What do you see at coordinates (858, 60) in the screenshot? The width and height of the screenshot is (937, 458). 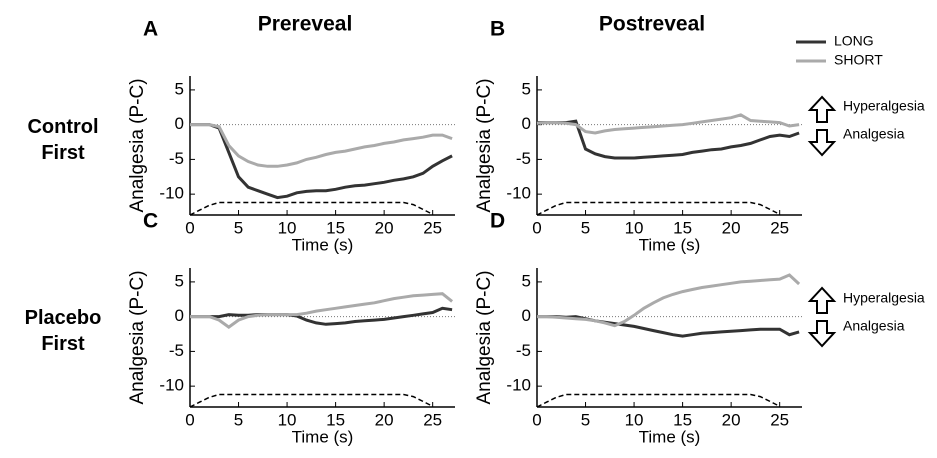 I see `legend-label: SHORT` at bounding box center [858, 60].